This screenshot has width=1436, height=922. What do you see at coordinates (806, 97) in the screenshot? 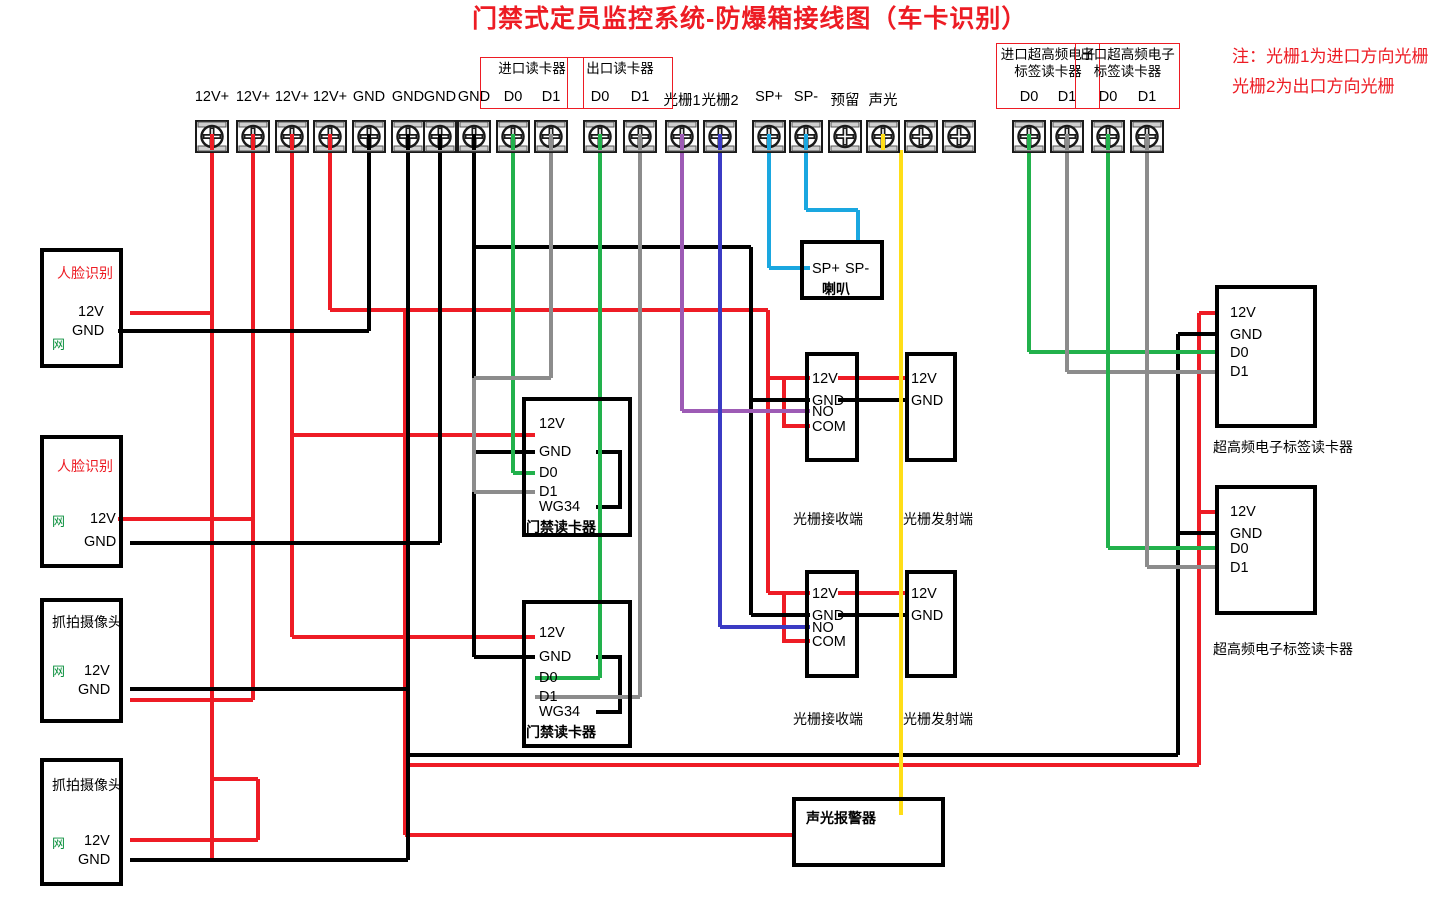
I see `terminal-label-16: SP-` at bounding box center [806, 97].